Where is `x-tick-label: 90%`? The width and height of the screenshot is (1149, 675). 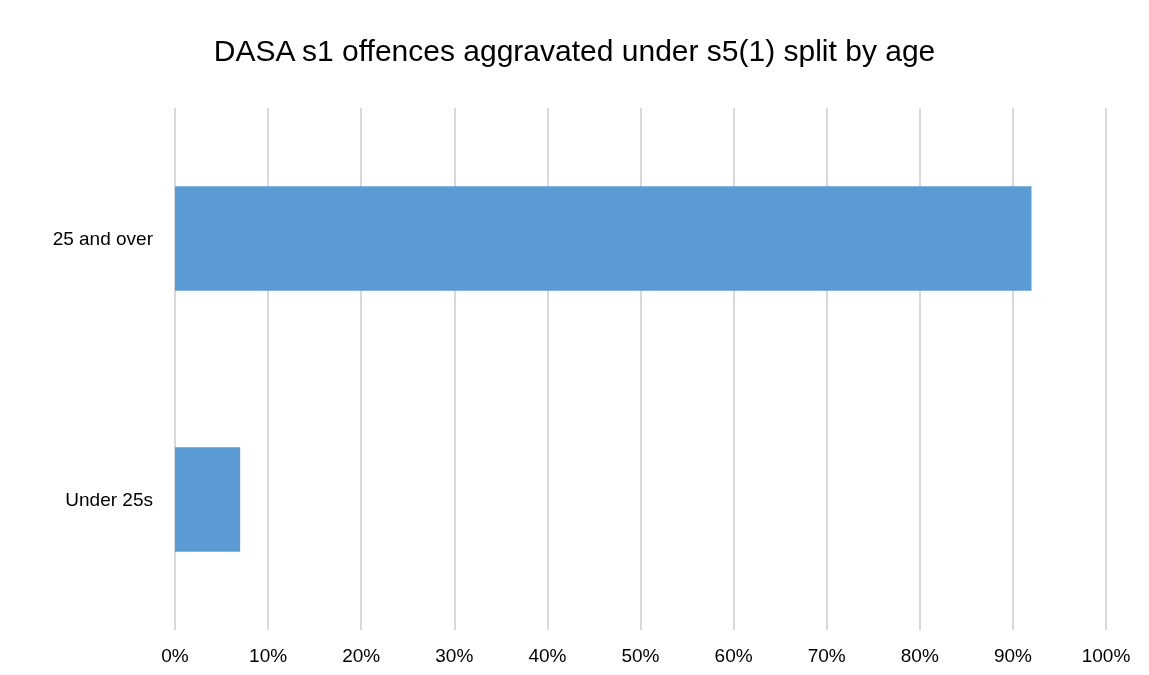
x-tick-label: 90% is located at coordinates (1013, 655).